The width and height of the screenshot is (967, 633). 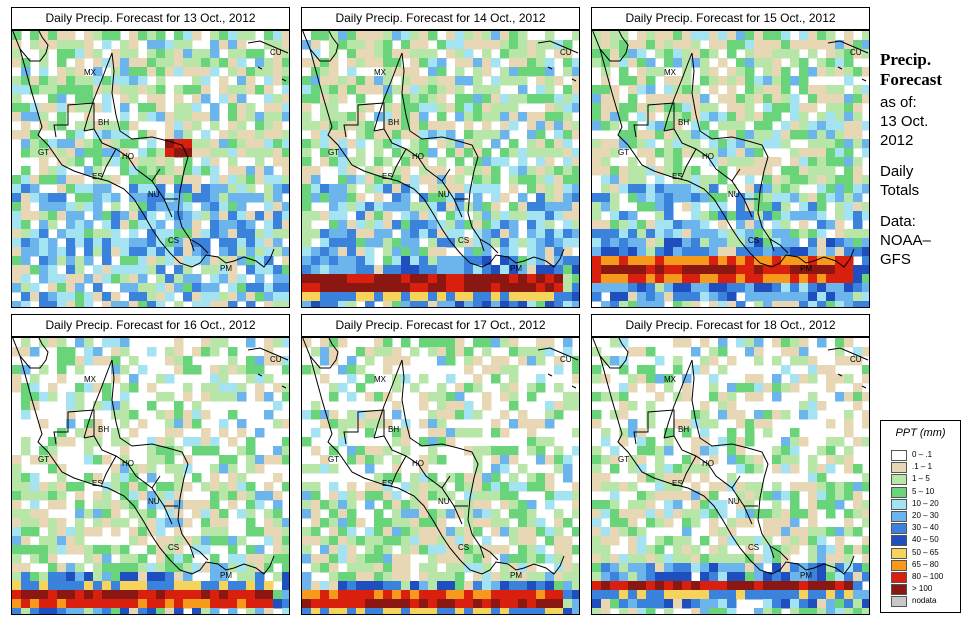 I want to click on panel-title: Daily Precip. Forecast for 16 Oct., 2012, so click(x=150, y=325).